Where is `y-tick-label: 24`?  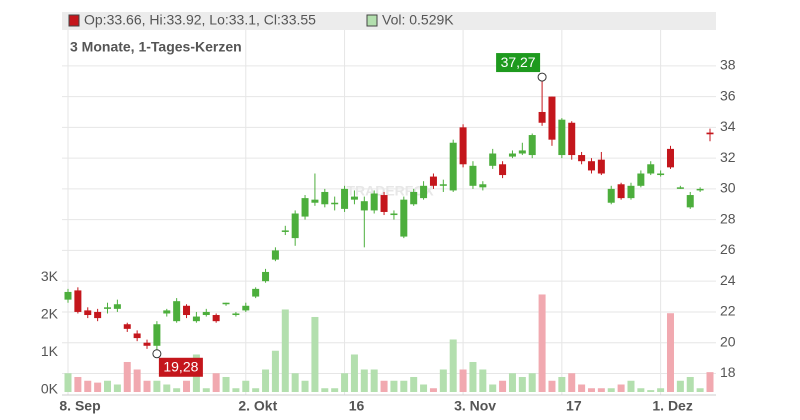 y-tick-label: 24 is located at coordinates (728, 280).